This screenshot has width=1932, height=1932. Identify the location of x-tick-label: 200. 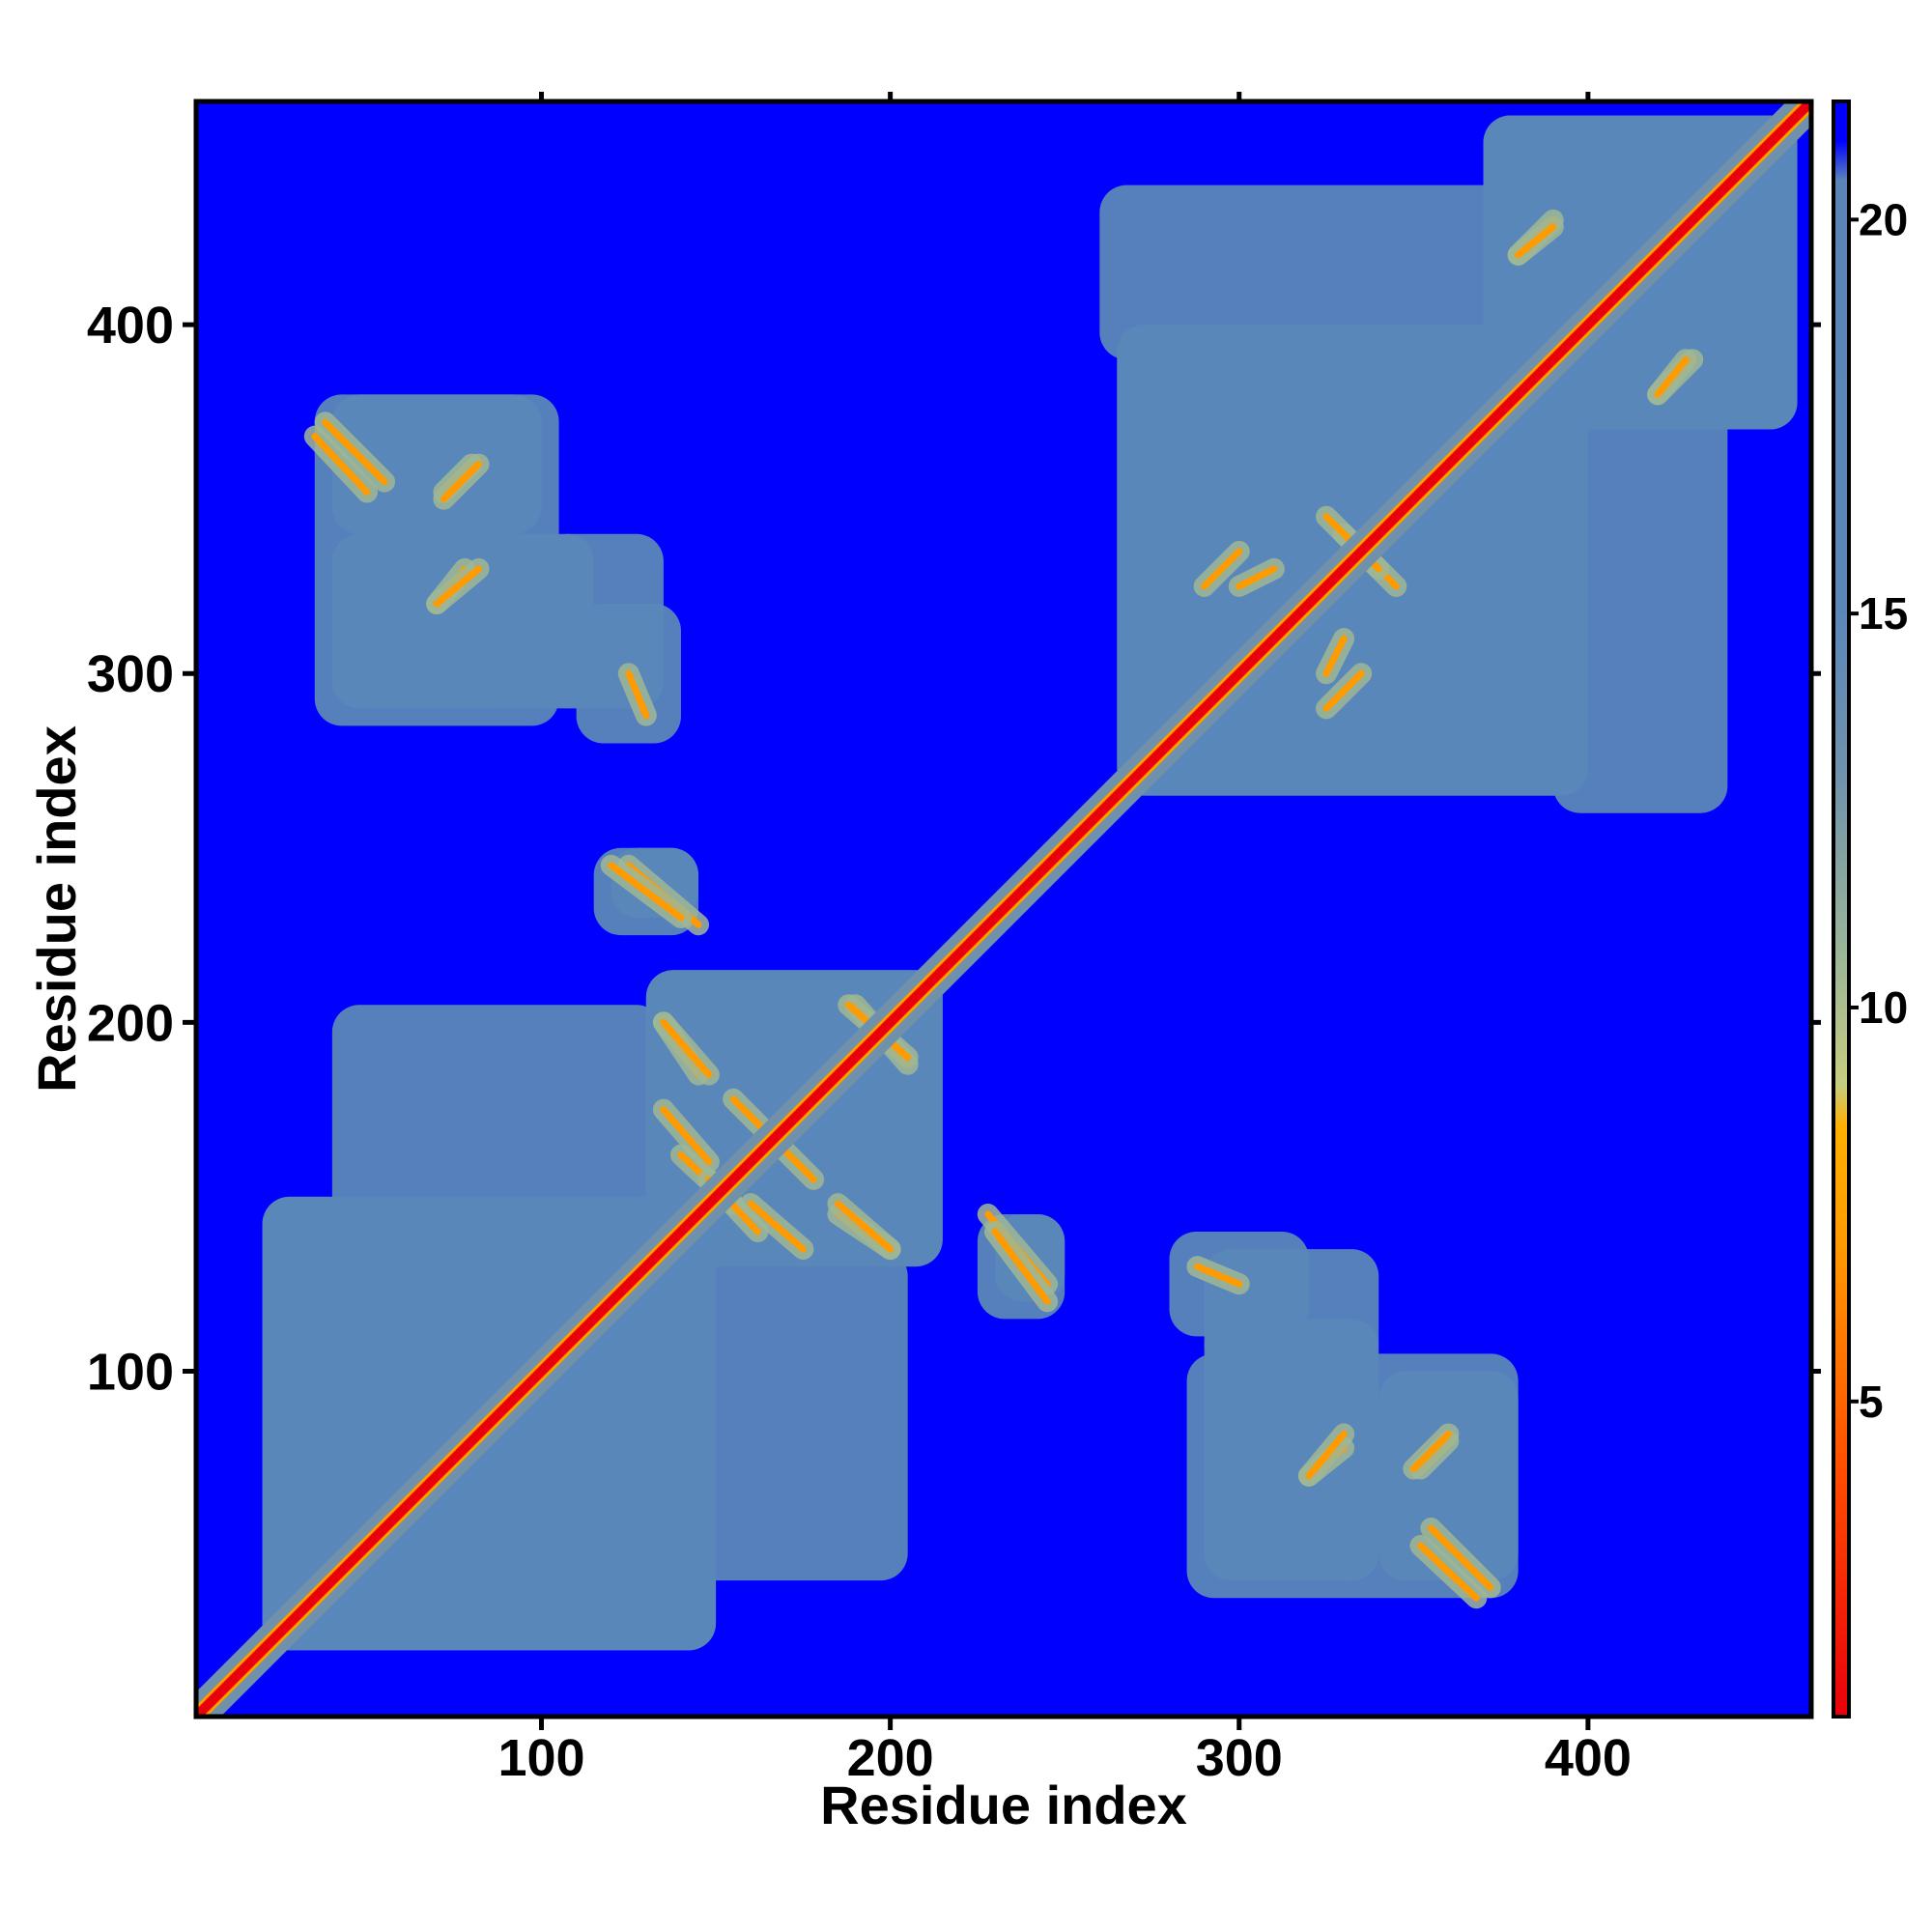
(890, 1758).